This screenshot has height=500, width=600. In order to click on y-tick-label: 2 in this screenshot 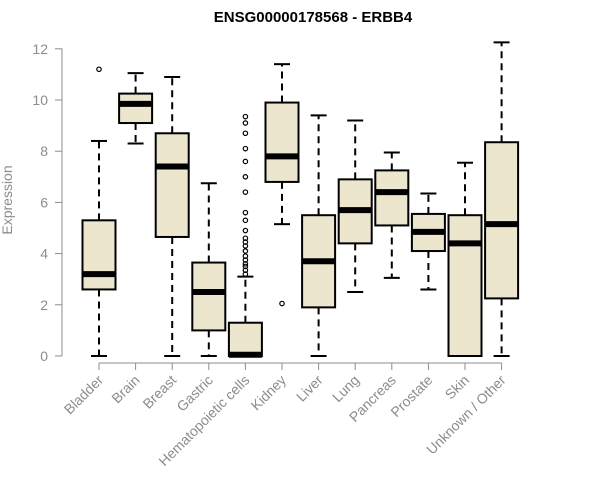, I will do `click(44, 305)`.